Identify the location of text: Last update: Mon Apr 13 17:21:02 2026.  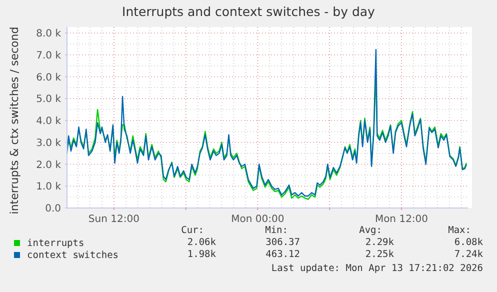
(377, 268).